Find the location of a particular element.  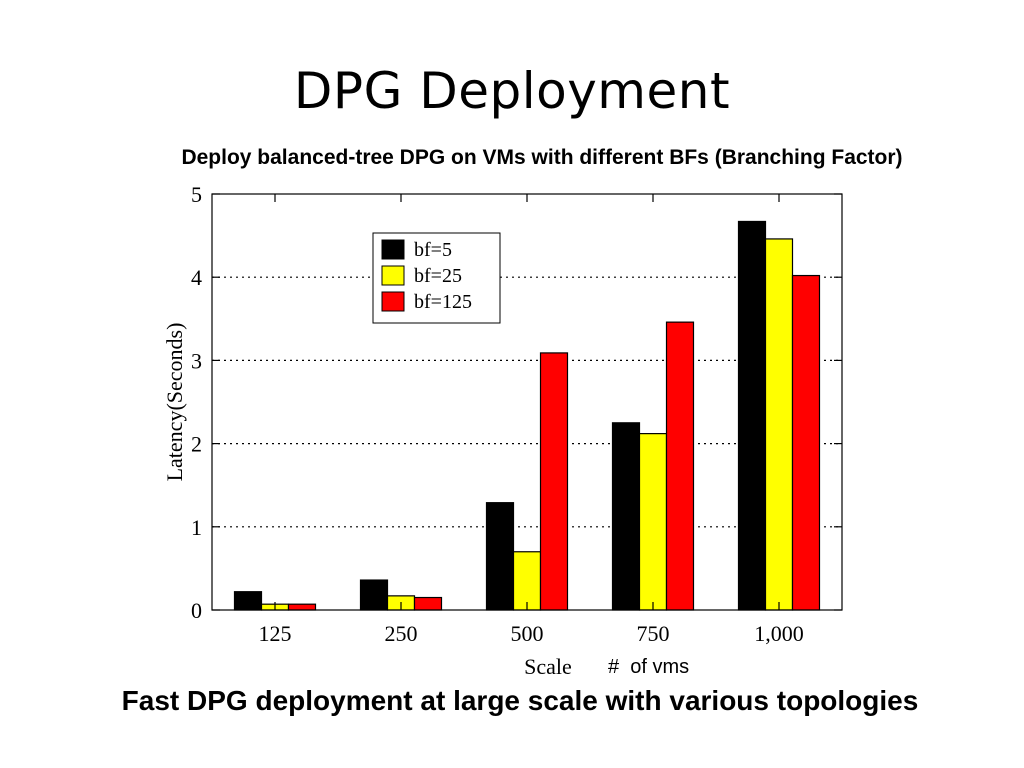

x-tick-label-3: 750 is located at coordinates (653, 633).